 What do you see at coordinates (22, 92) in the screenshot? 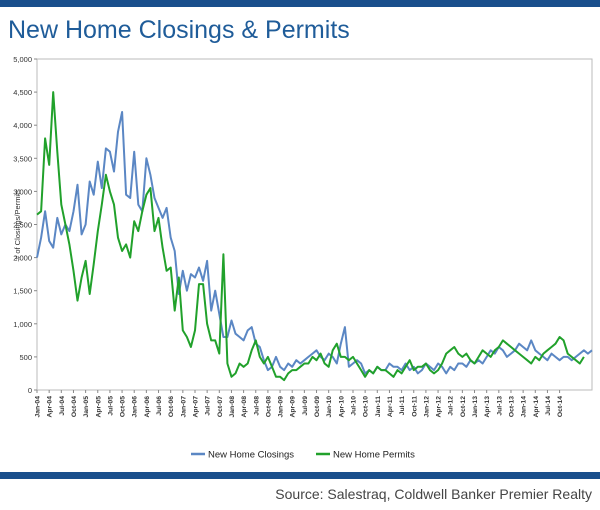
I see `y-tick-label: 4,500` at bounding box center [22, 92].